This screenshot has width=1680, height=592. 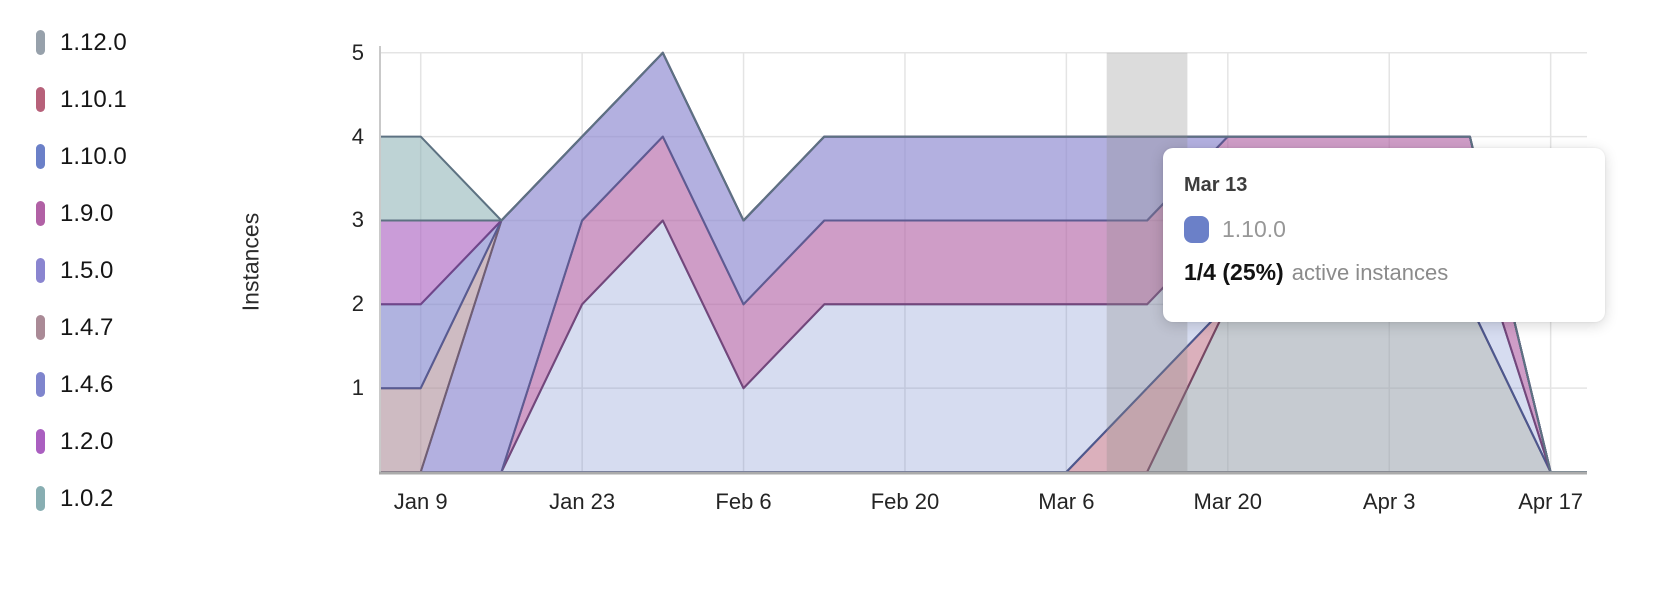 What do you see at coordinates (87, 270) in the screenshot?
I see `legend-label: 1.5.0` at bounding box center [87, 270].